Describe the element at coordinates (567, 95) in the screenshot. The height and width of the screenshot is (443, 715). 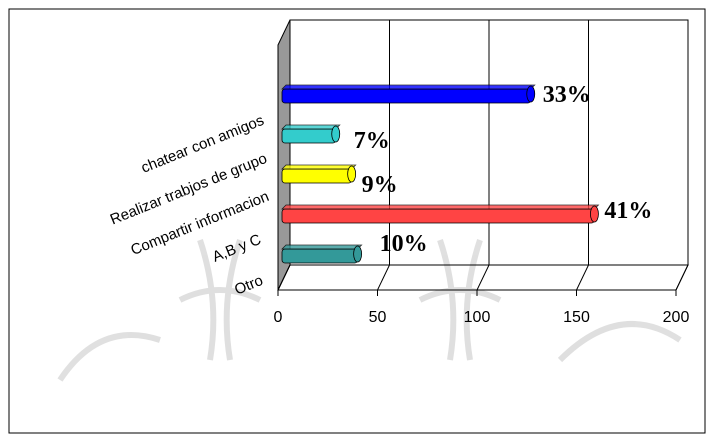
I see `data-label: 33%` at that location.